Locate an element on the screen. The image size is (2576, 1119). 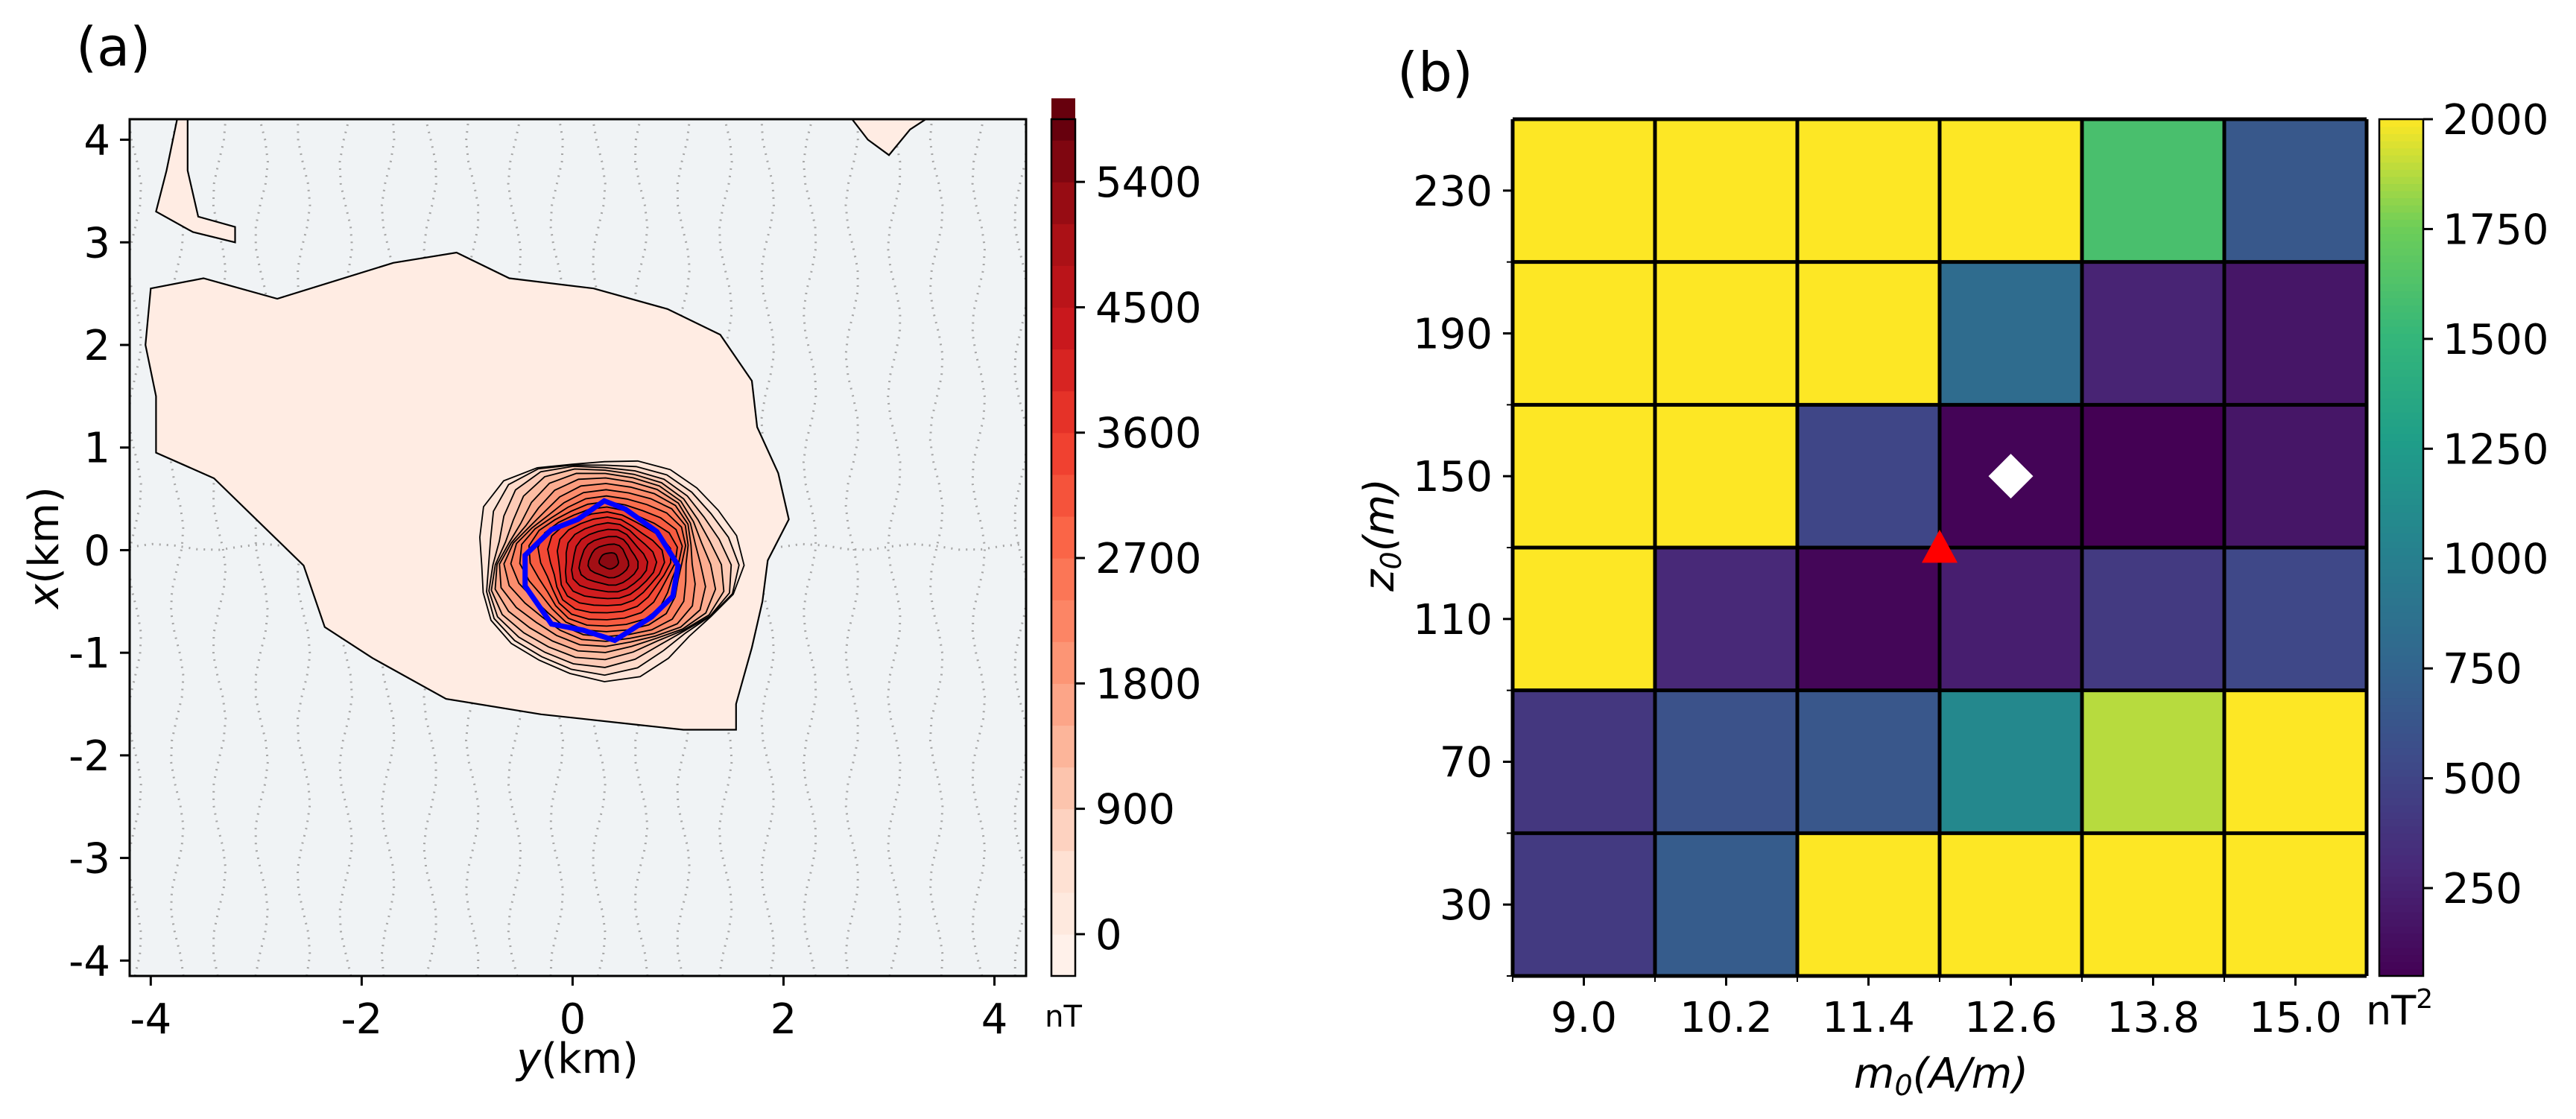
x-tick-label: 4 is located at coordinates (994, 1020).